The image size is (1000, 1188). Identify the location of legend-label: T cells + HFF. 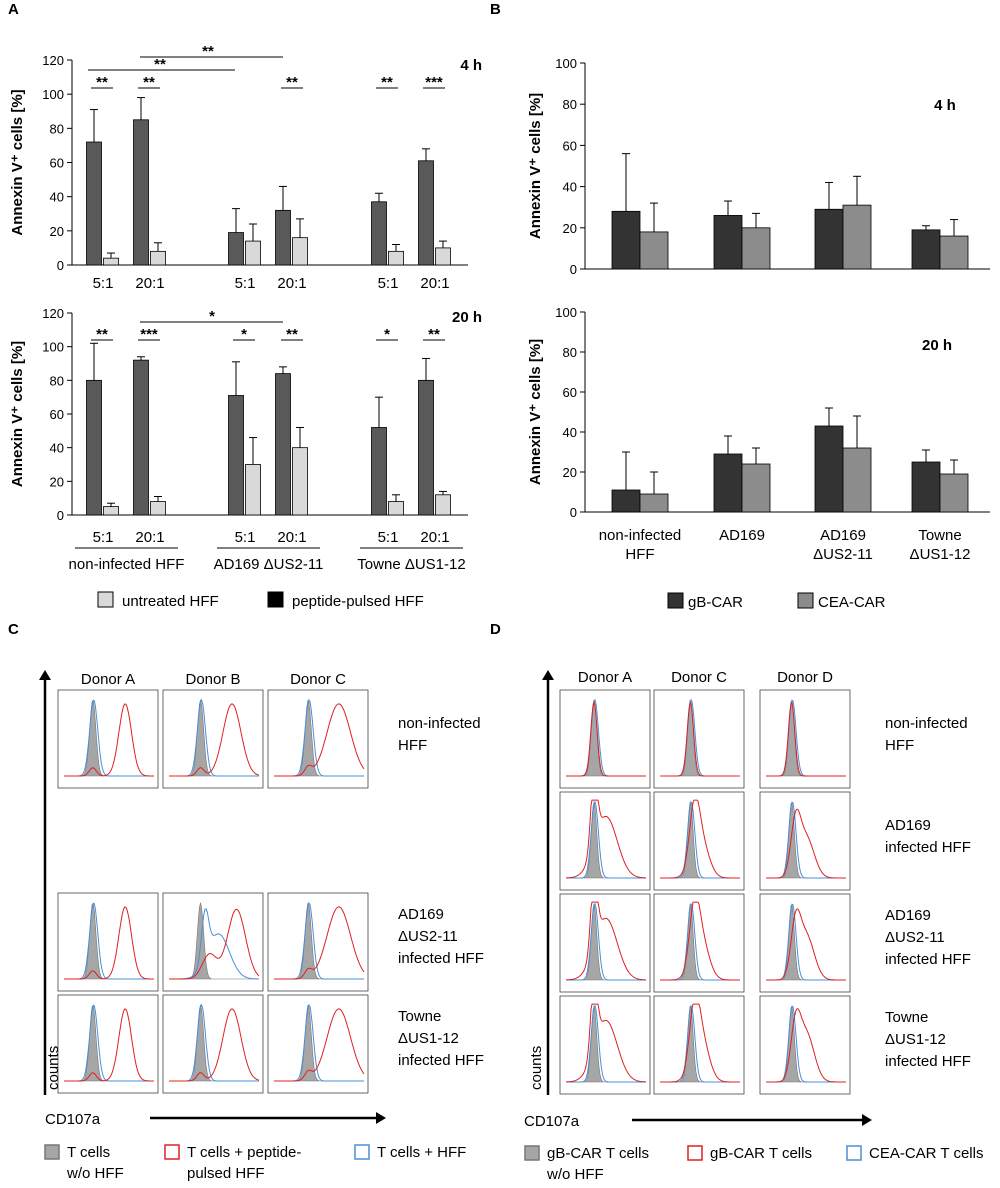
(421, 1152).